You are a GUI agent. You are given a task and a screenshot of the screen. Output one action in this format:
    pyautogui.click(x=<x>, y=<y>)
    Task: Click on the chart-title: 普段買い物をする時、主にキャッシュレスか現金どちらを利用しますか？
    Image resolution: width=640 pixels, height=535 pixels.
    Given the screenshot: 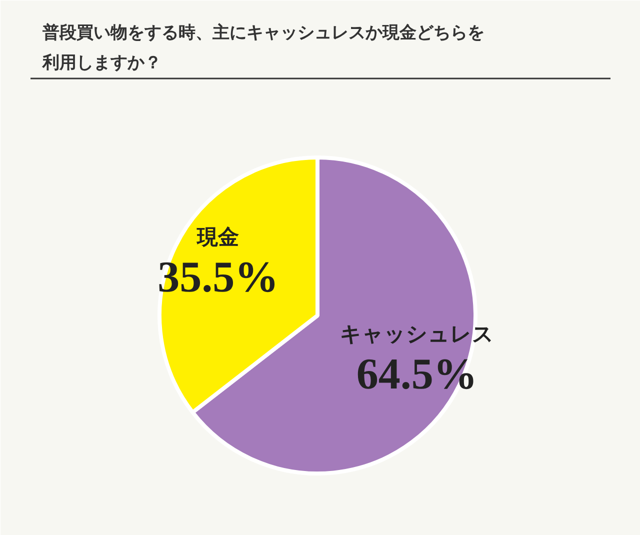 What is the action you would take?
    pyautogui.click(x=263, y=47)
    